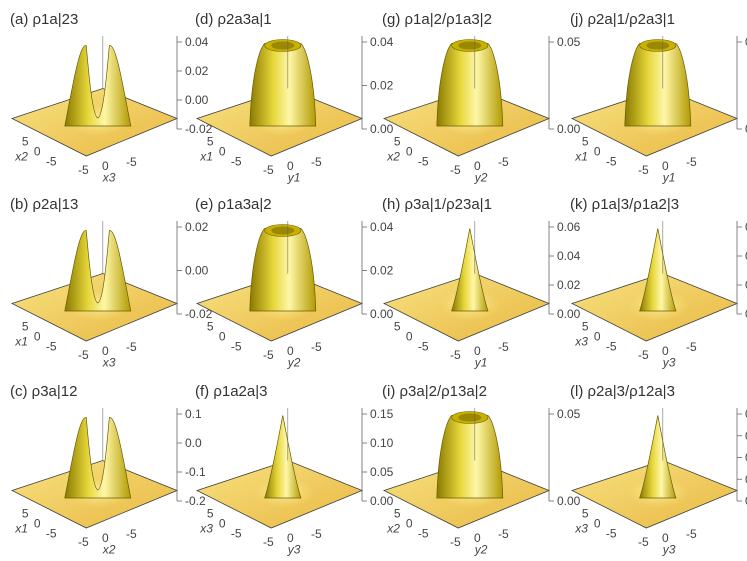 The height and width of the screenshot is (561, 747). I want to click on z-tick-label: 0.10, so click(382, 443).